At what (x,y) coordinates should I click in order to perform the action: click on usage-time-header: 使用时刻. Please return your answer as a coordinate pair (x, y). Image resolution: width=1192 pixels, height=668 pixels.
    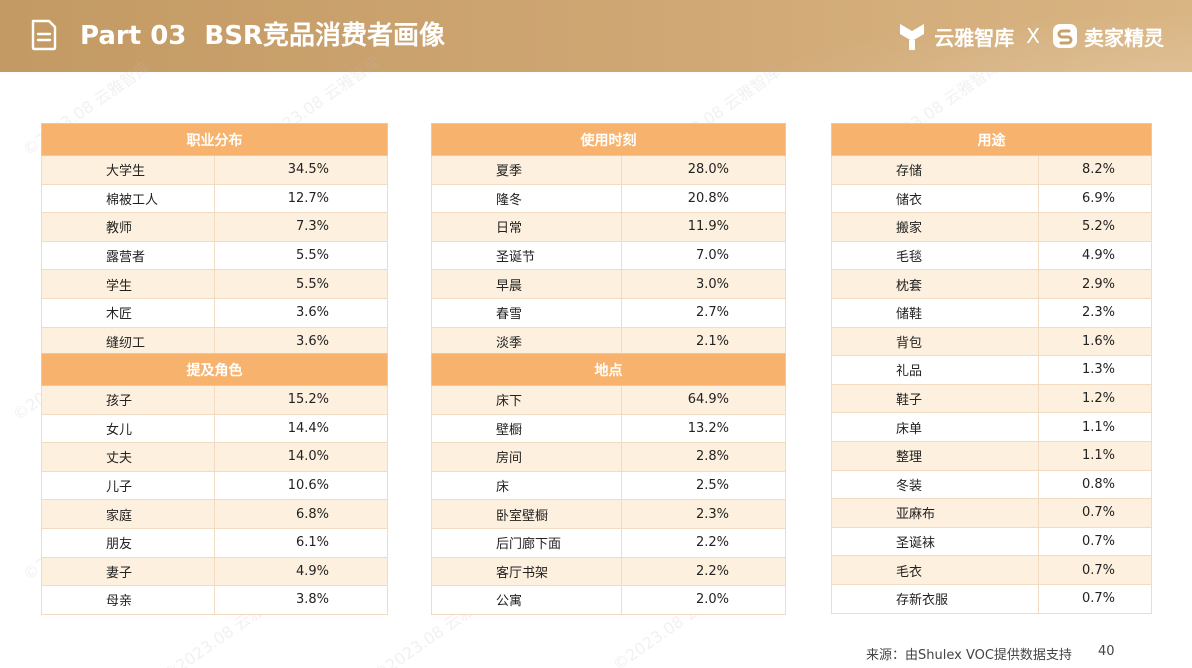
    Looking at the image, I should click on (608, 139).